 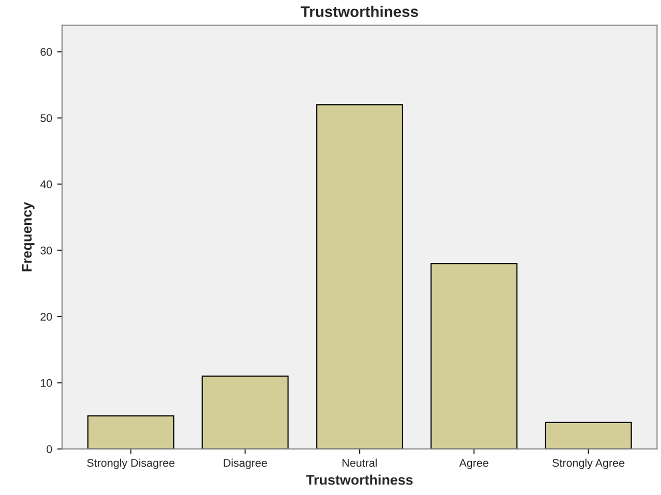 I want to click on x-tick-label: Disagree, so click(x=245, y=464).